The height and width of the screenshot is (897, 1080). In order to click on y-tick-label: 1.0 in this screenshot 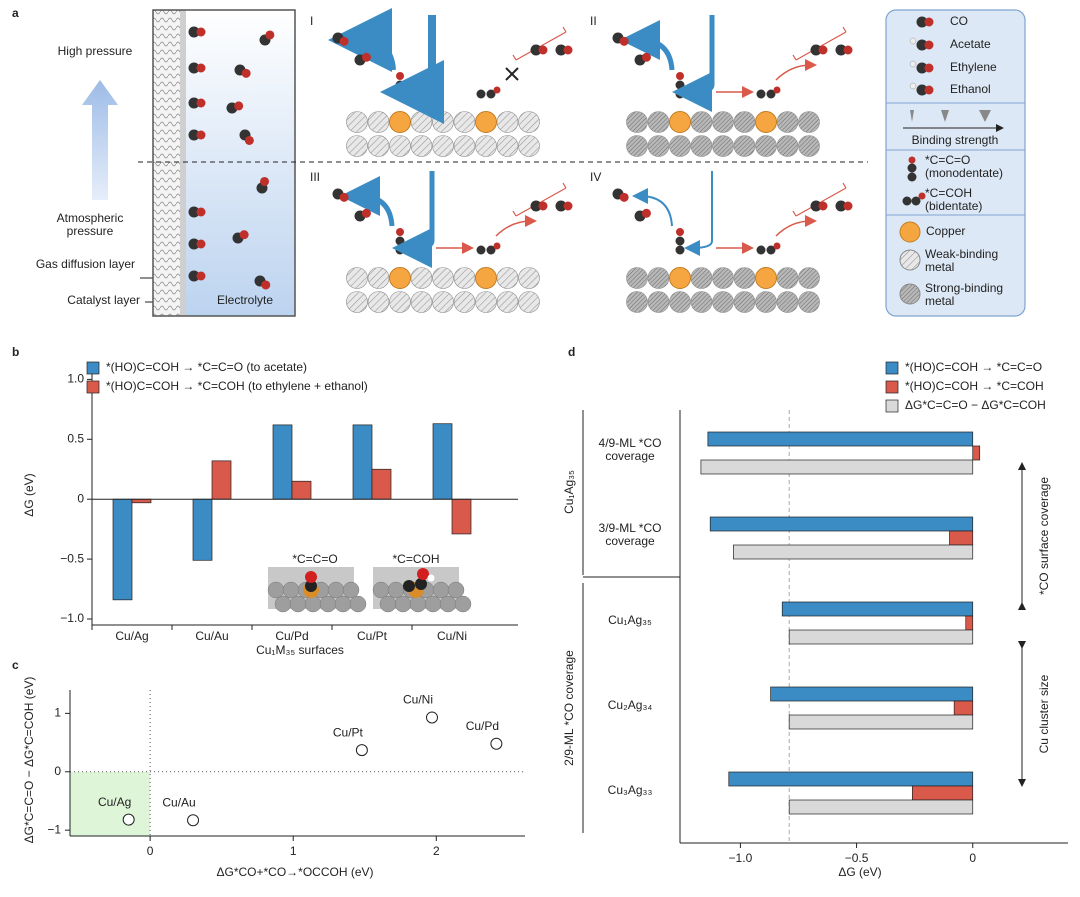, I will do `click(75, 379)`.